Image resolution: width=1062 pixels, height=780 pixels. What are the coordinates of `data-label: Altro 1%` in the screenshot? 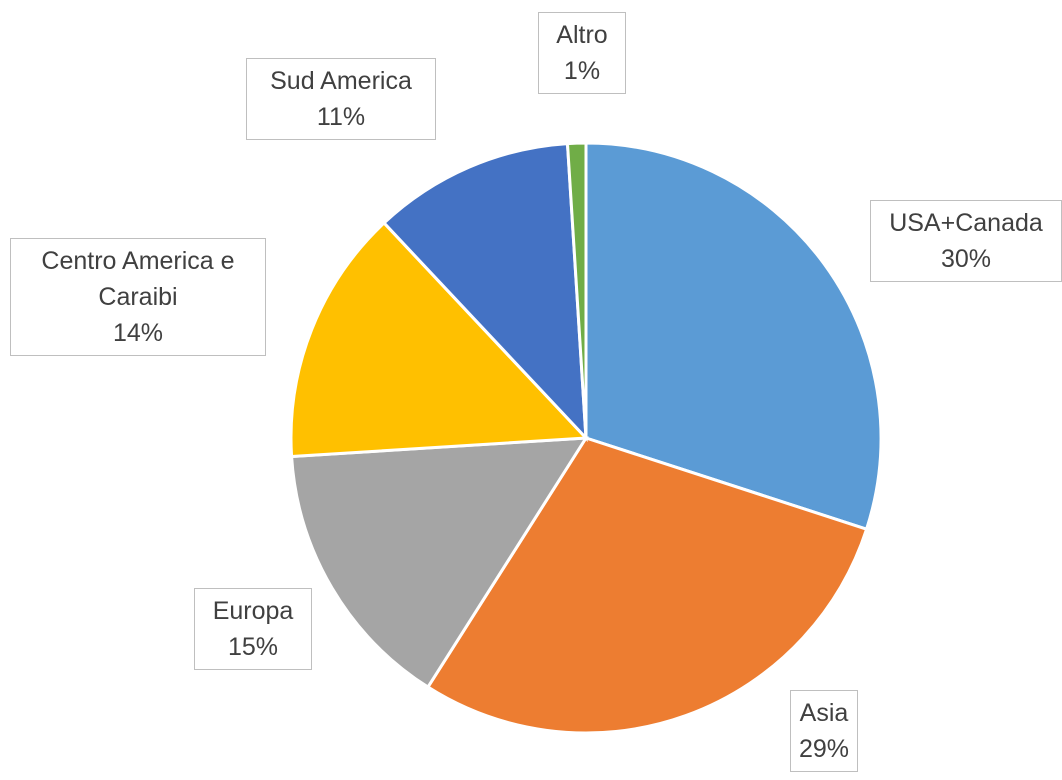 It's located at (582, 53).